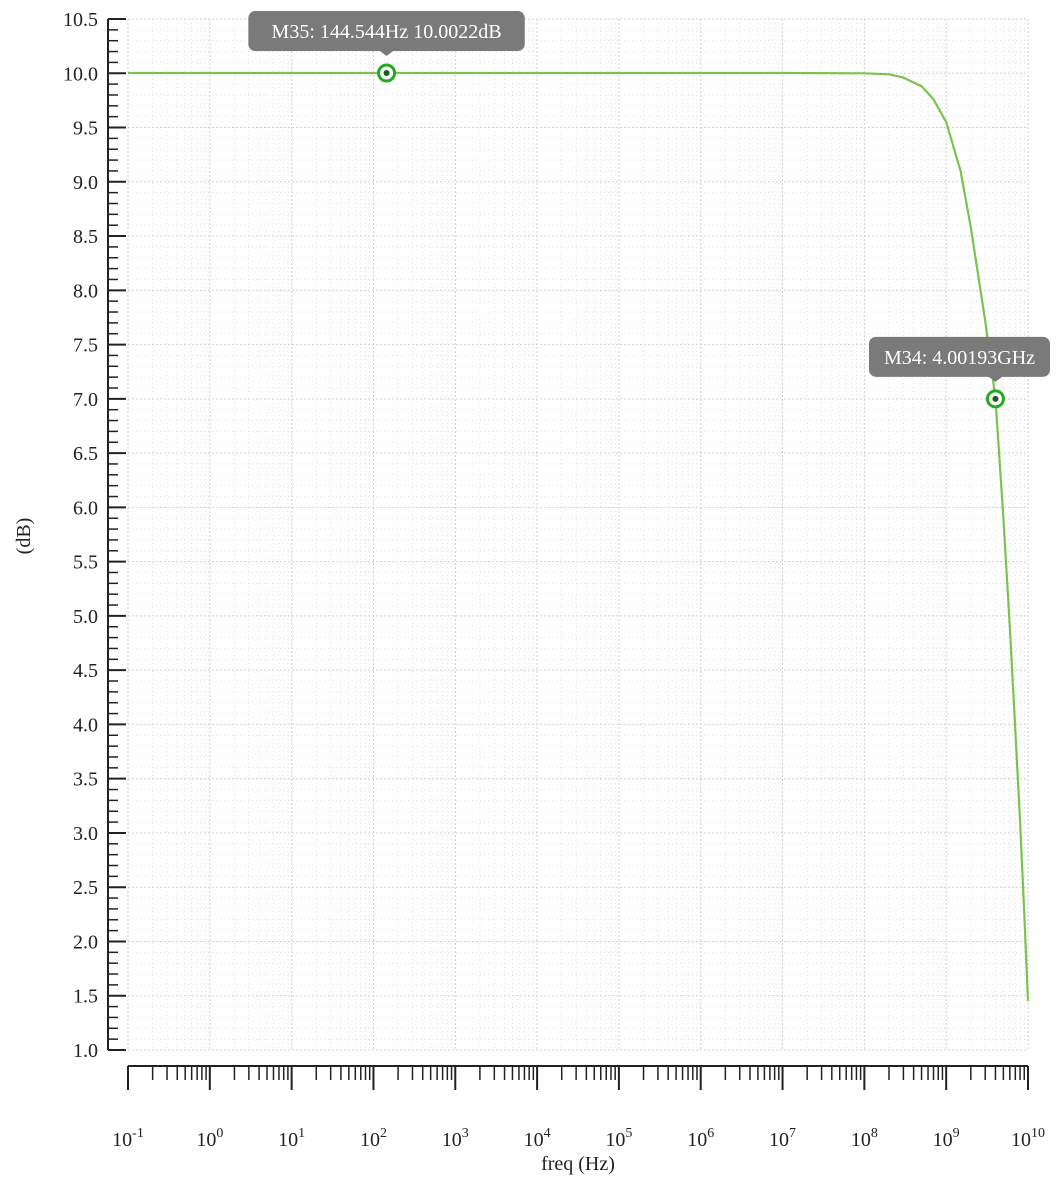  Describe the element at coordinates (85, 400) in the screenshot. I see `y-tick-label: 7.0` at that location.